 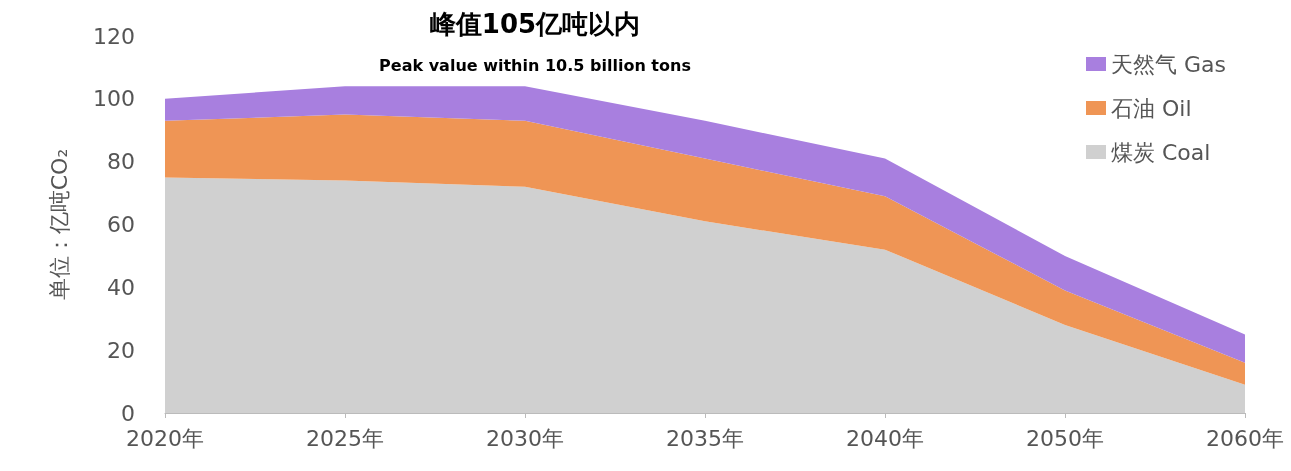 What do you see at coordinates (535, 24) in the screenshot?
I see `chart-title: 峰值105亿吨以内` at bounding box center [535, 24].